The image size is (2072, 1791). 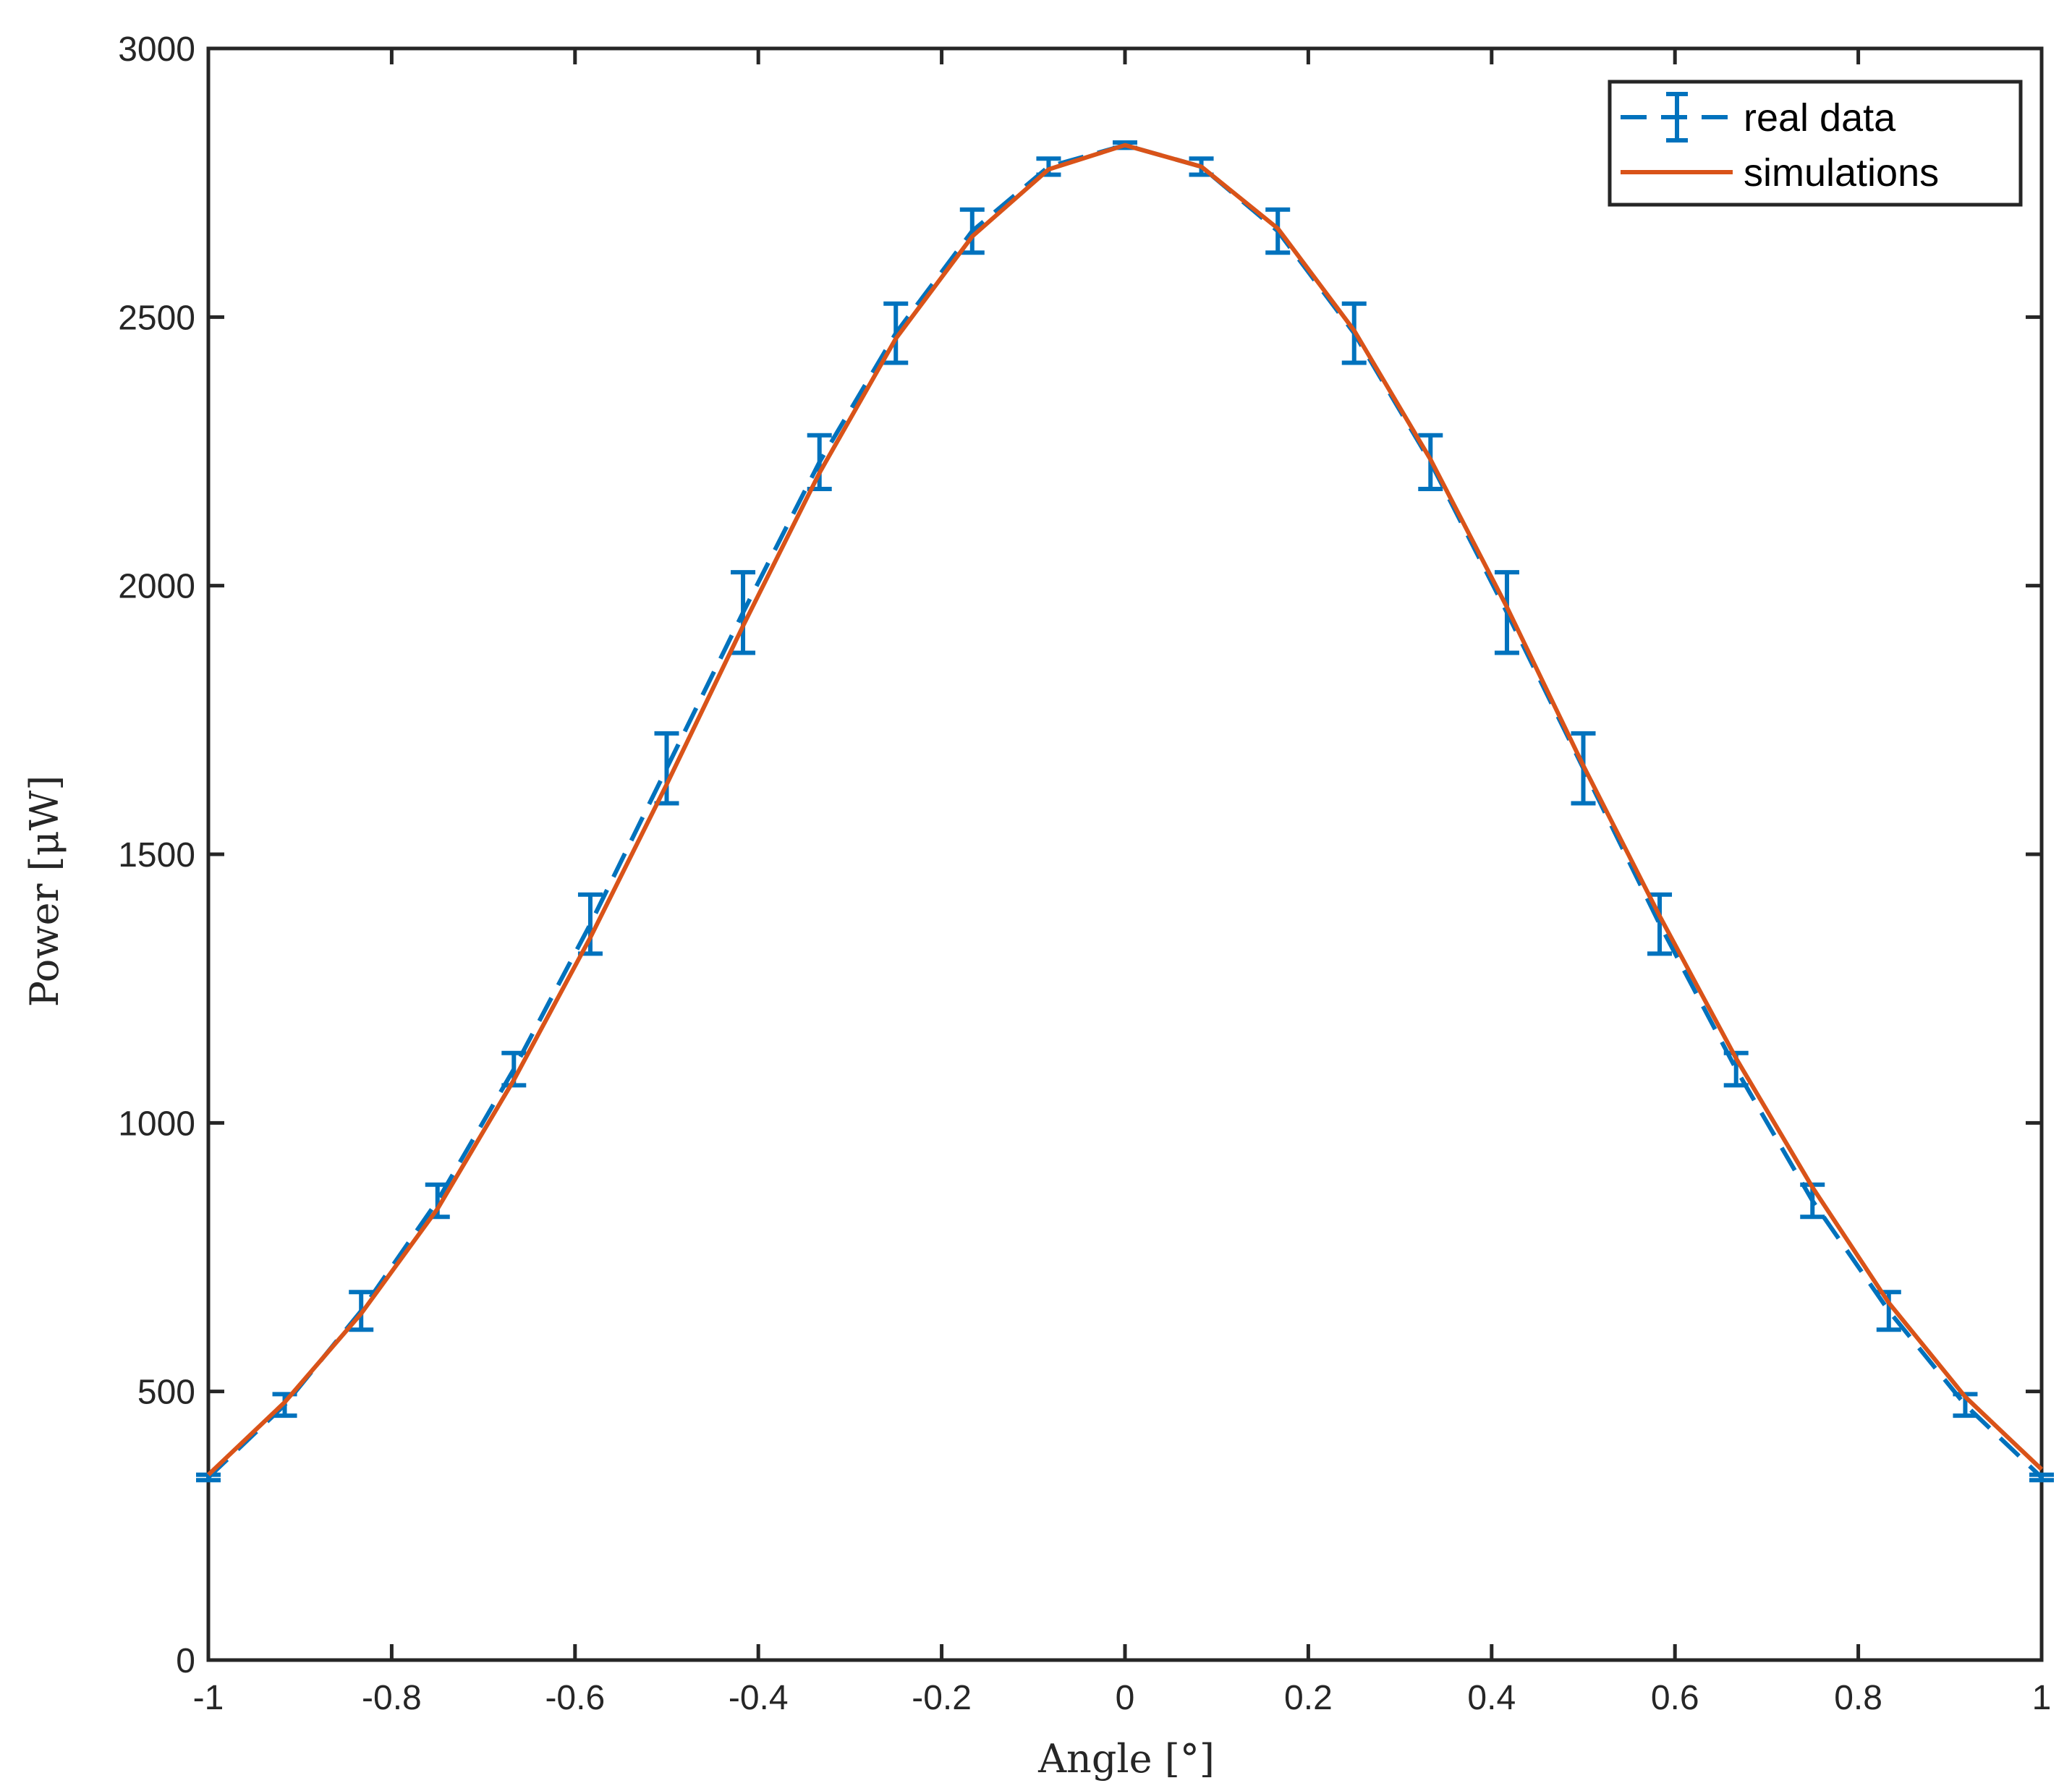 I want to click on y-tick-label: 2000, so click(x=156, y=587).